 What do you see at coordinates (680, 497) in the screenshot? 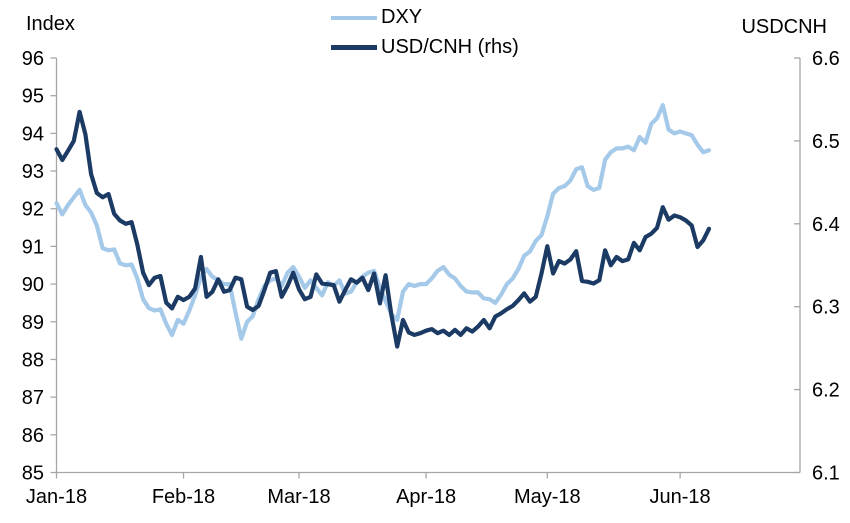
I see `x-axis-tick-label: Jun-18` at bounding box center [680, 497].